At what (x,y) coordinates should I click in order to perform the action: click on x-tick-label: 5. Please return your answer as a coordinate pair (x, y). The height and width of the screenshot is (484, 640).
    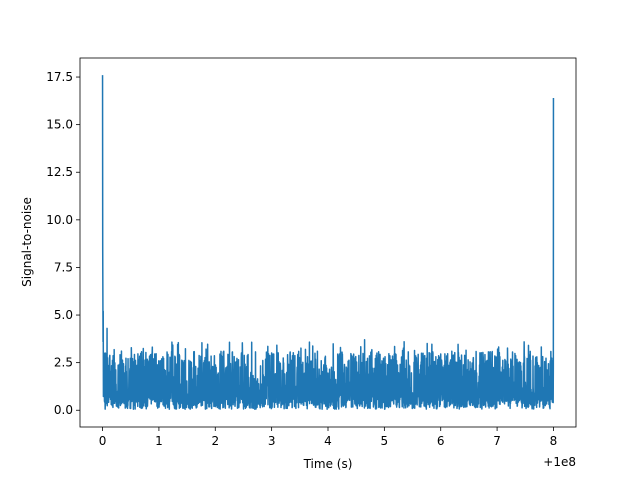
    Looking at the image, I should click on (385, 441).